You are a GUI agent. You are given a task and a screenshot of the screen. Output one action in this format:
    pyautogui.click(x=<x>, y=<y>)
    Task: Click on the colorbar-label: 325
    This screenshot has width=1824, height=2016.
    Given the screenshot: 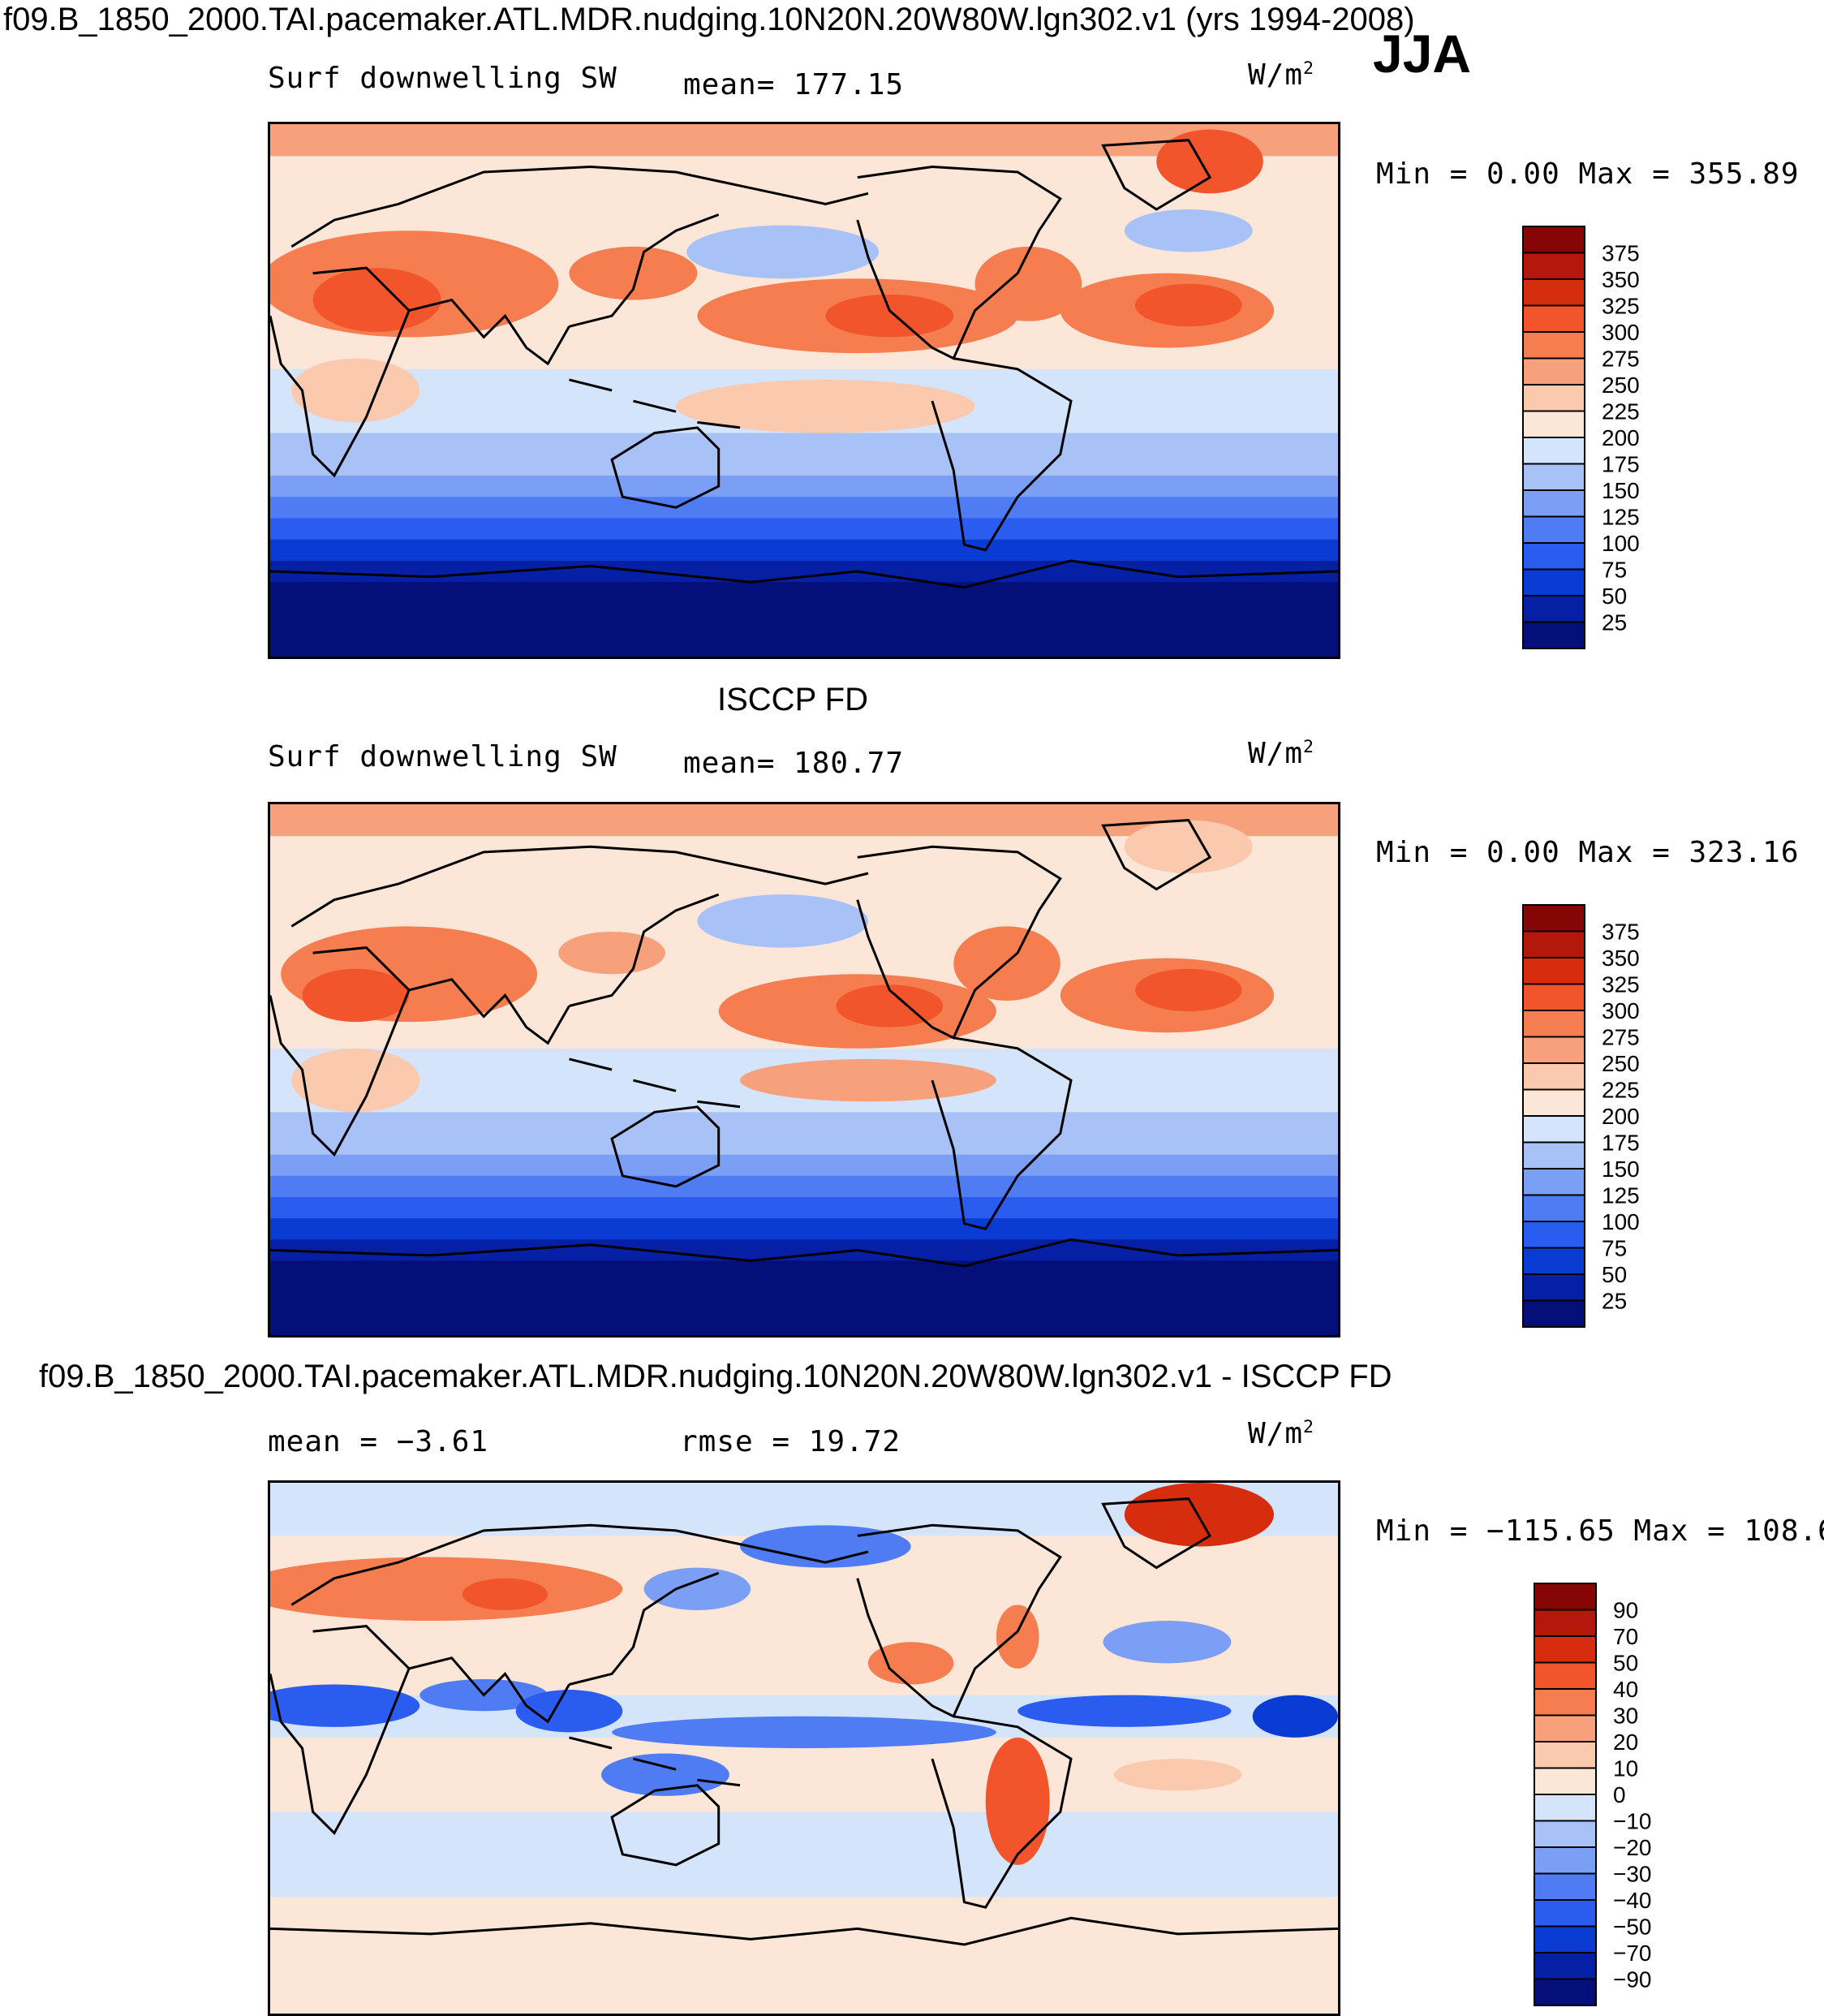 What is the action you would take?
    pyautogui.click(x=1621, y=306)
    